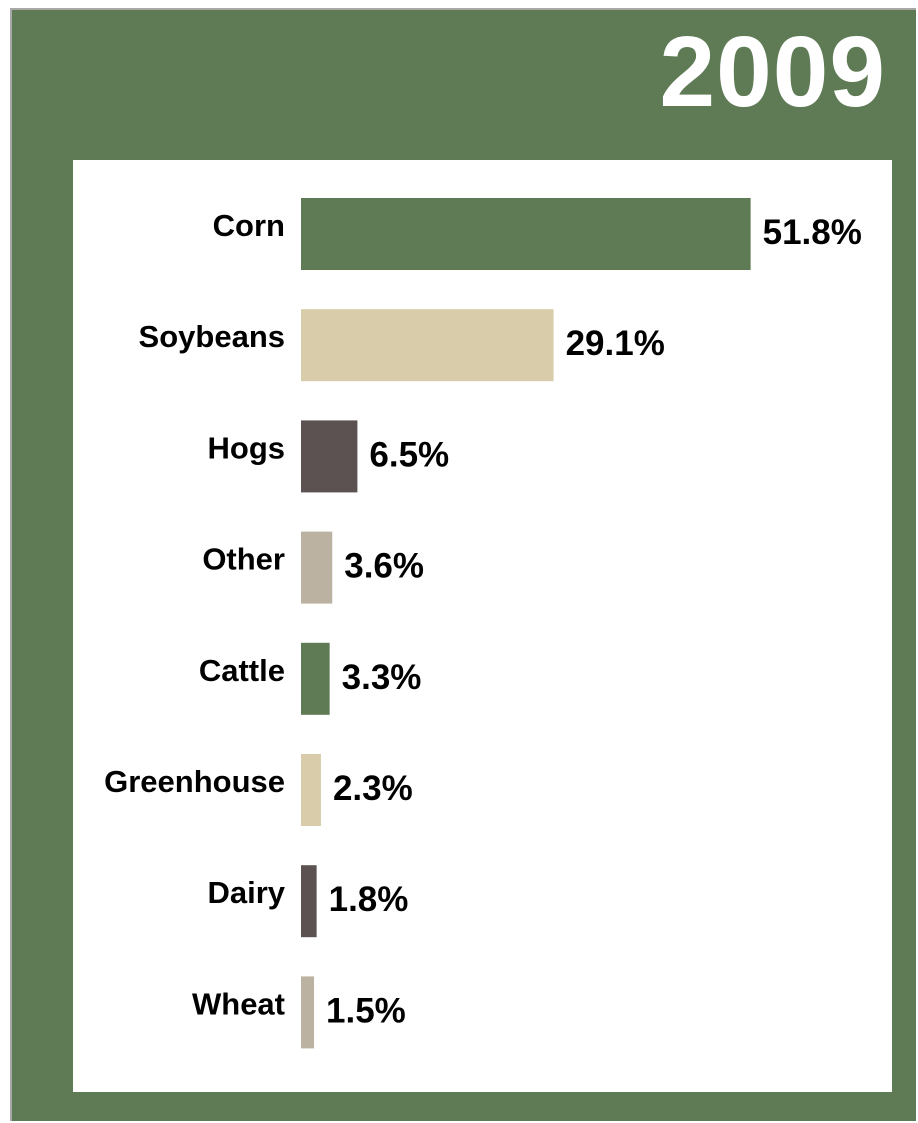  I want to click on bar-row: Soybeans 29.1%, so click(402, 345).